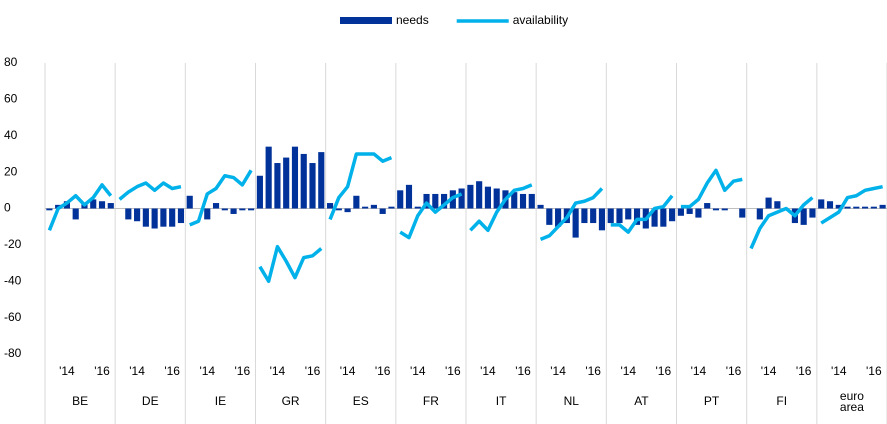 The width and height of the screenshot is (887, 424). What do you see at coordinates (540, 20) in the screenshot?
I see `legend-label: availability` at bounding box center [540, 20].